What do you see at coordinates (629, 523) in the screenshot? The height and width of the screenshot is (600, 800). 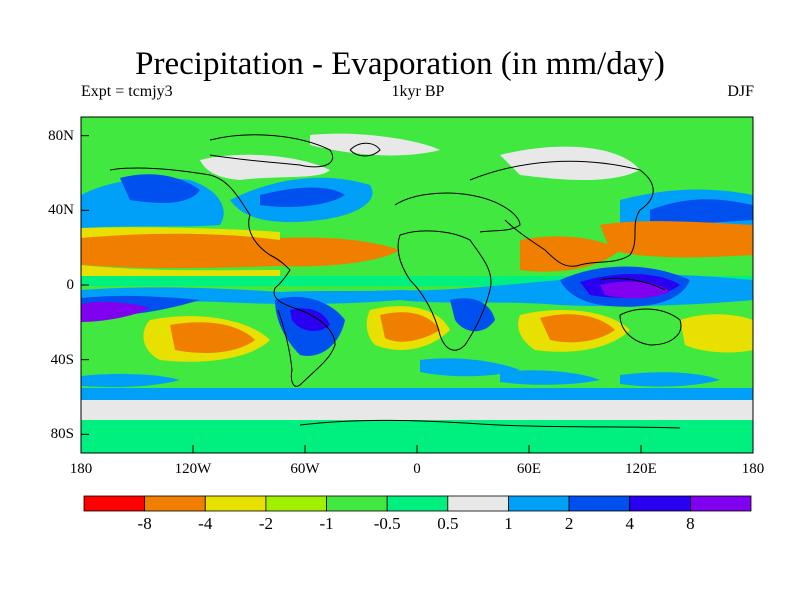 I see `colorbar-label: 4` at bounding box center [629, 523].